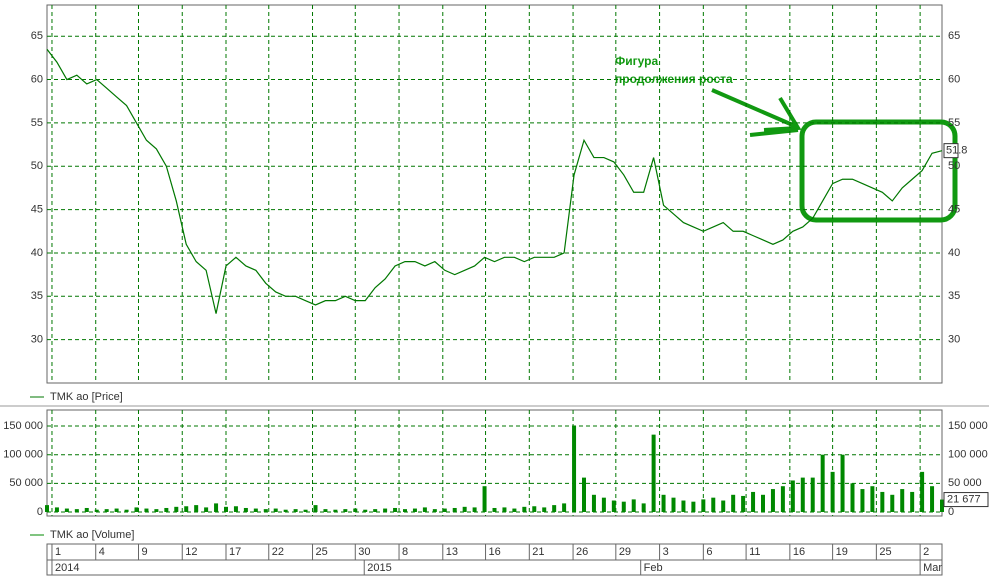 The image size is (989, 576). Describe the element at coordinates (625, 552) in the screenshot. I see `x-tick-label: 29` at that location.